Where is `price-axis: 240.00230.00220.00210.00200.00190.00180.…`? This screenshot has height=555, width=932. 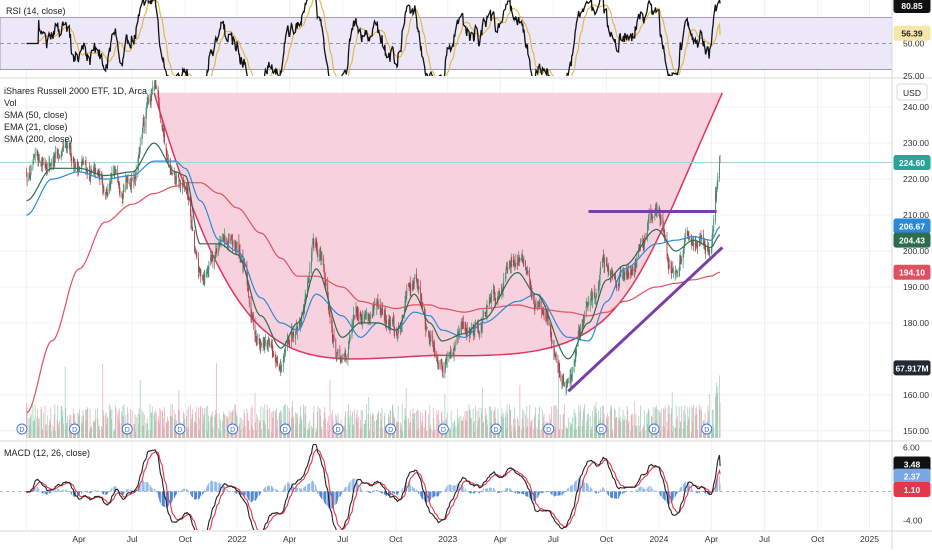
price-axis: 240.00230.00220.00210.00200.00190.00180.… is located at coordinates (916, 282).